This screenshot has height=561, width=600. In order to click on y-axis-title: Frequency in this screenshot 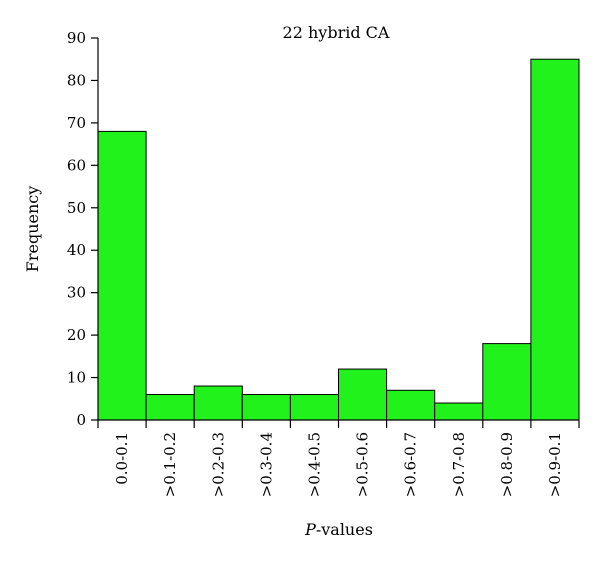, I will do `click(32, 229)`.